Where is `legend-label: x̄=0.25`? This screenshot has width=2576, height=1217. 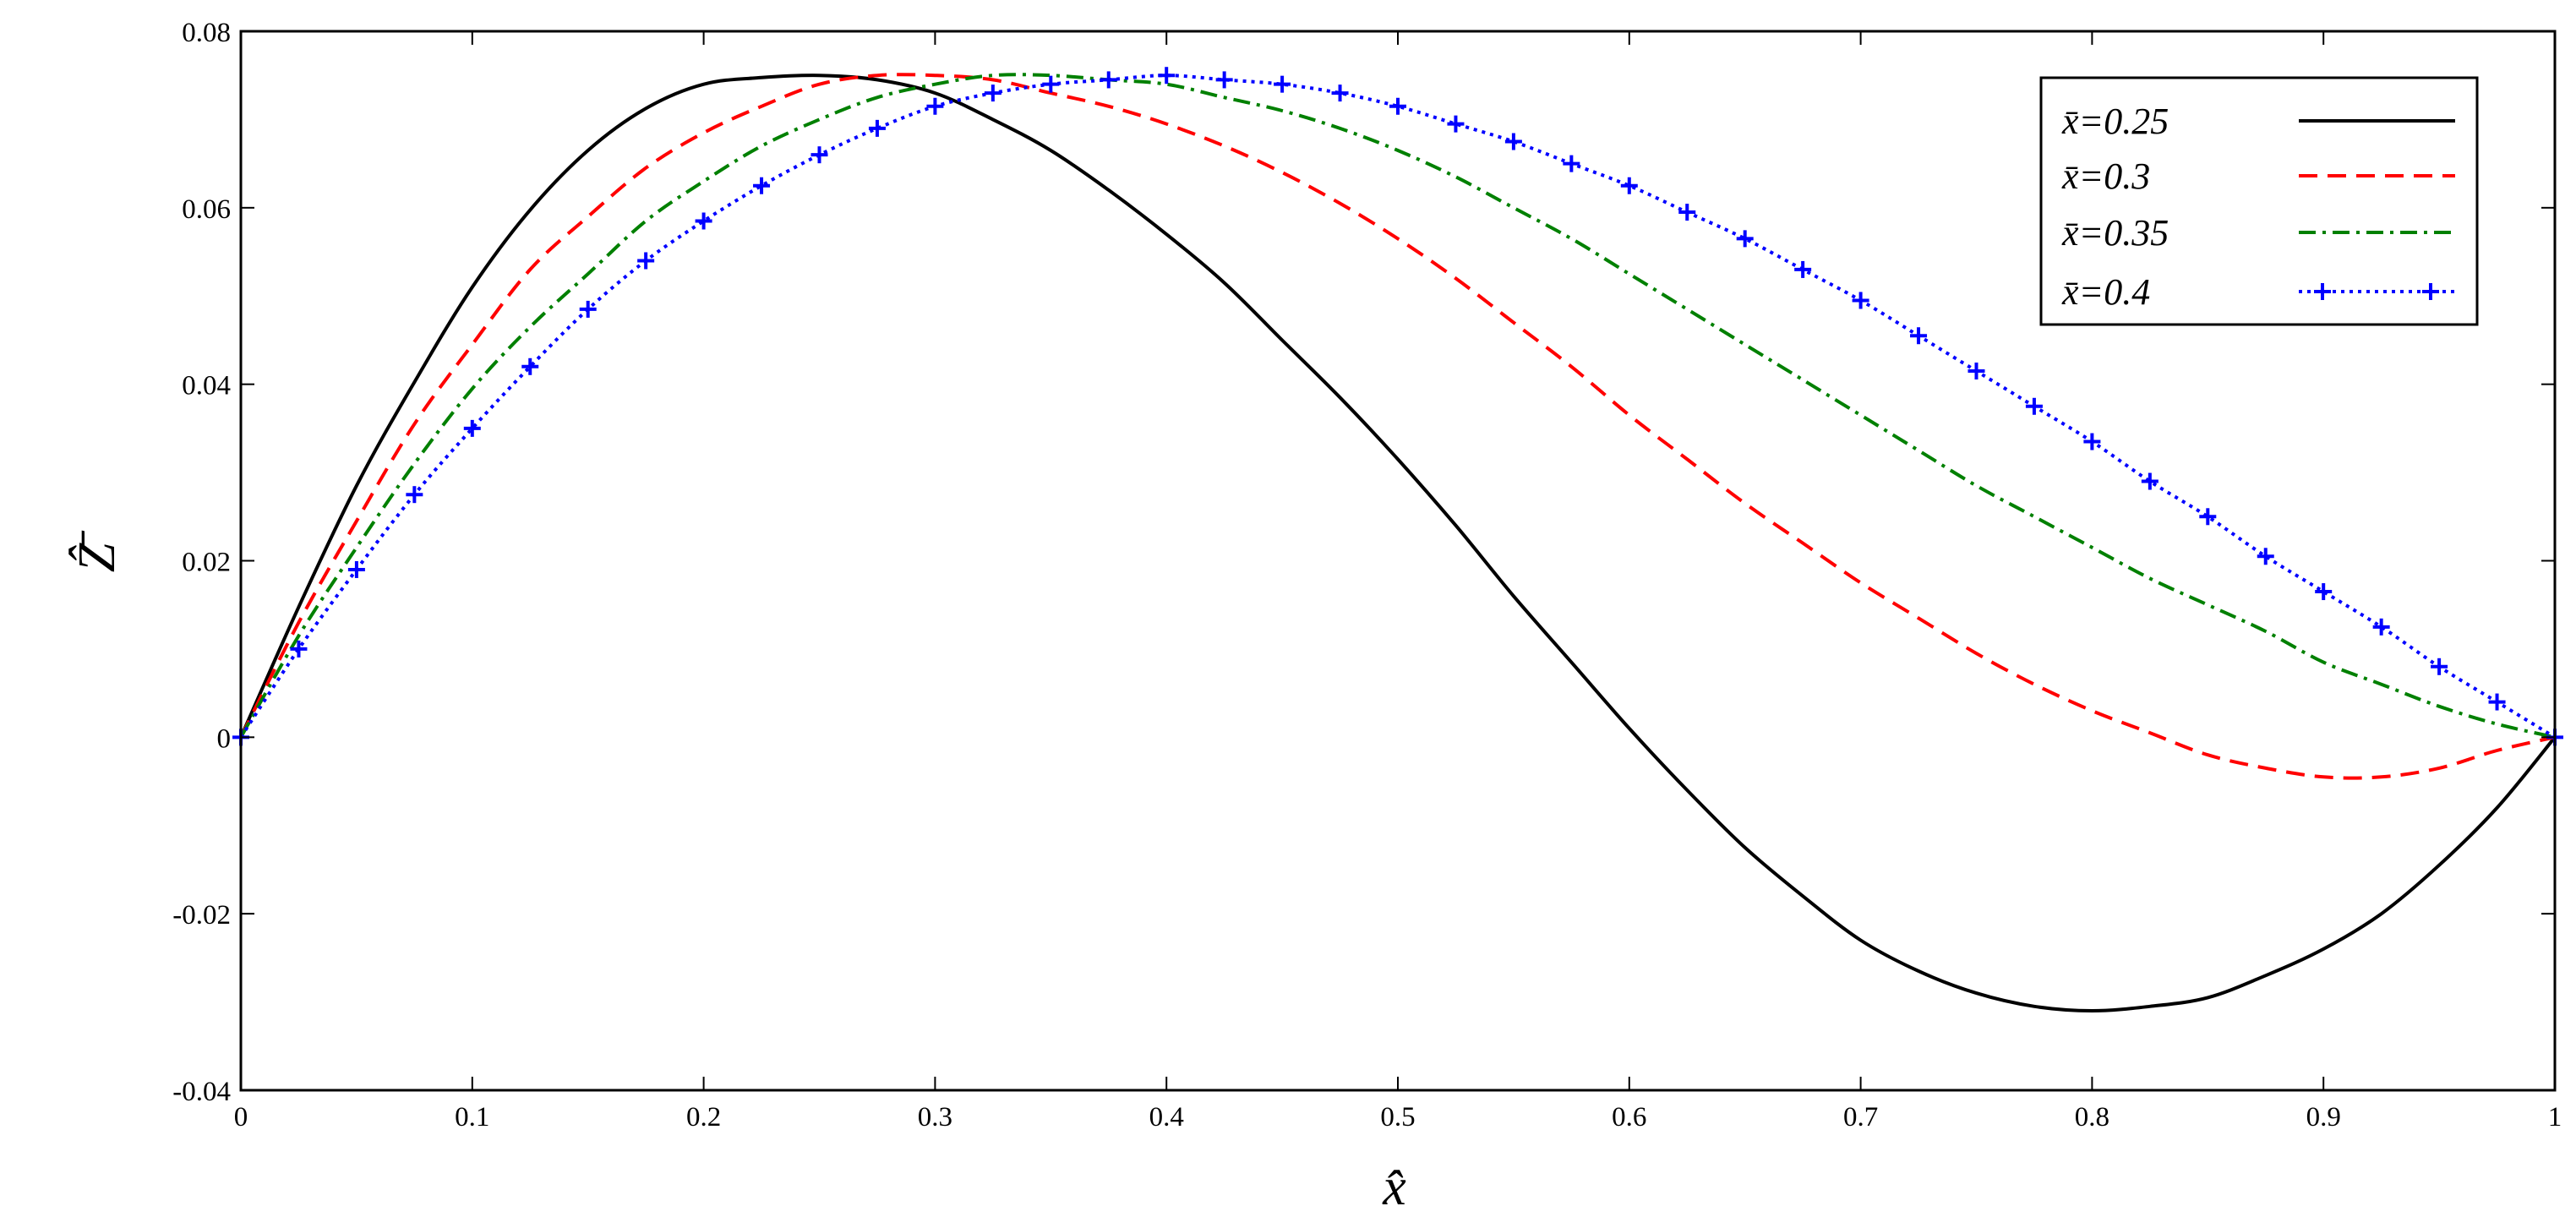 legend-label: x̄=0.25 is located at coordinates (2115, 121).